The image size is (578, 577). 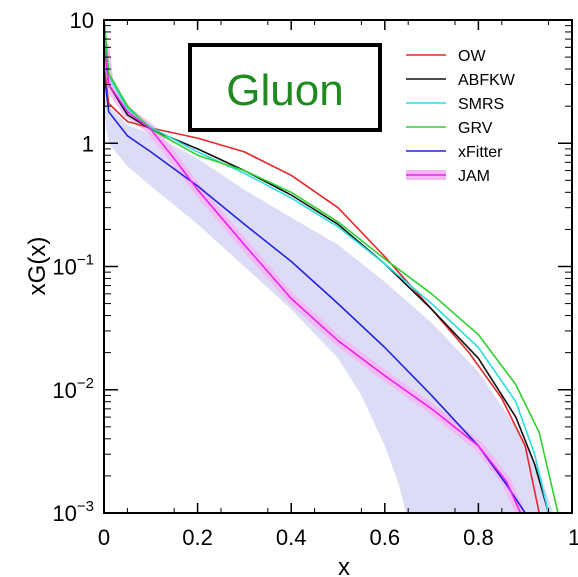 I want to click on y-tick-labels: 10 1 10⁻¹ 10⁻² 10⁻³, so click(x=73, y=267).